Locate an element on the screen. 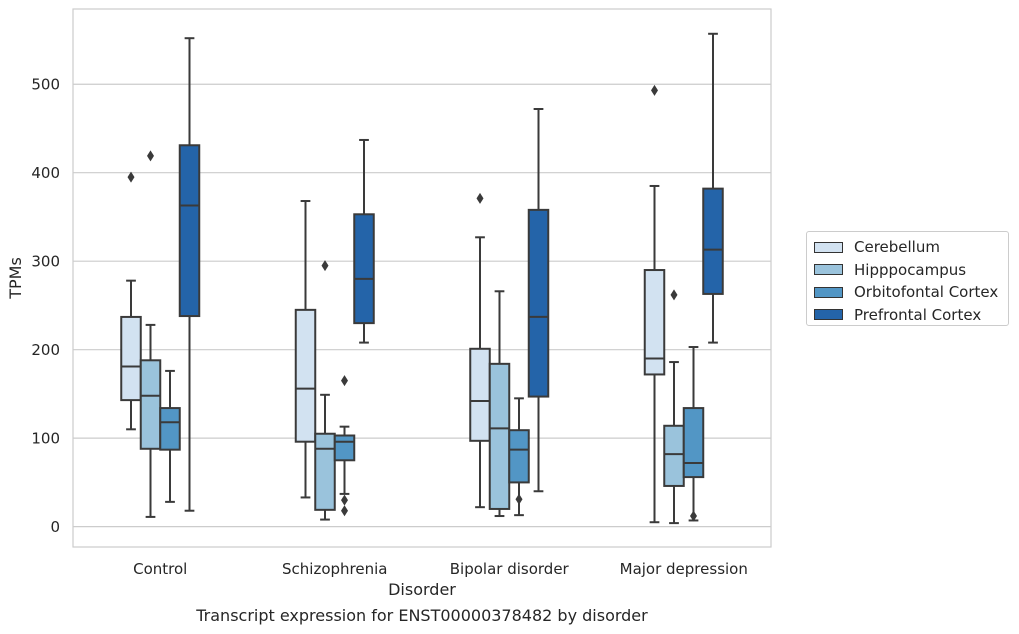  legend-item-hippocampus: Hipppocampus is located at coordinates (911, 270).